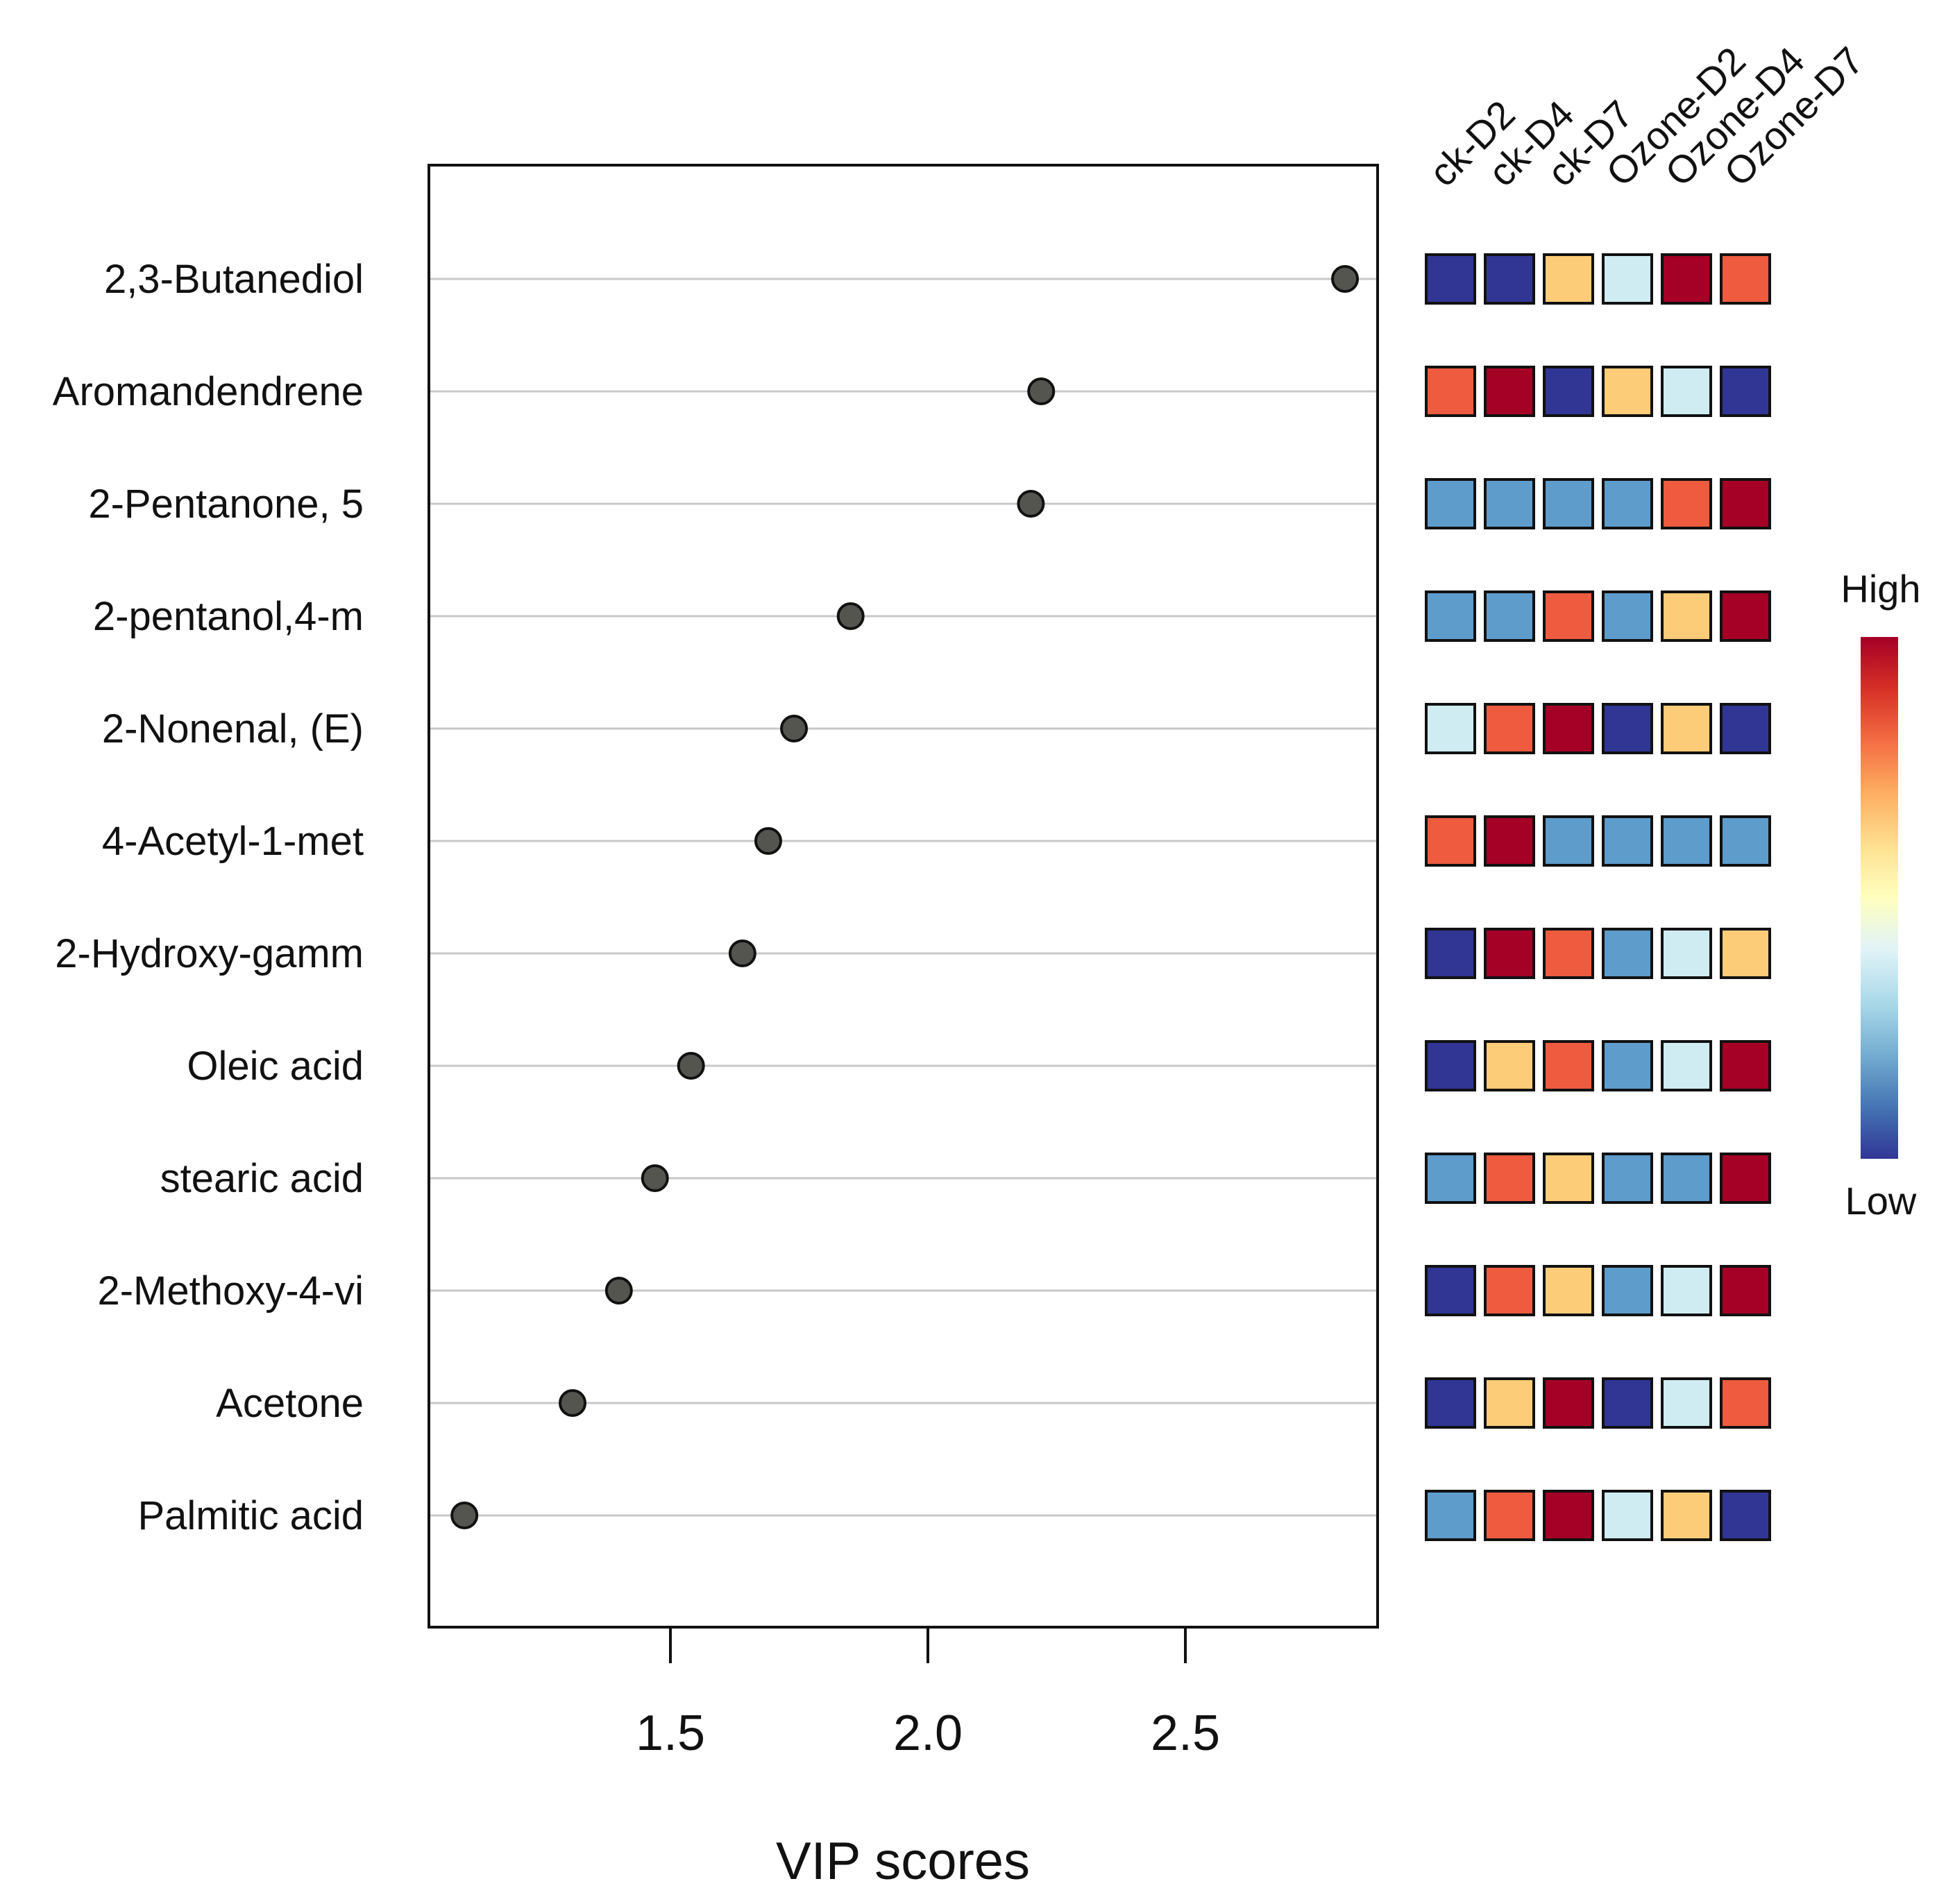 The image size is (1946, 1904). Describe the element at coordinates (1598, 897) in the screenshot. I see `heatmap` at that location.